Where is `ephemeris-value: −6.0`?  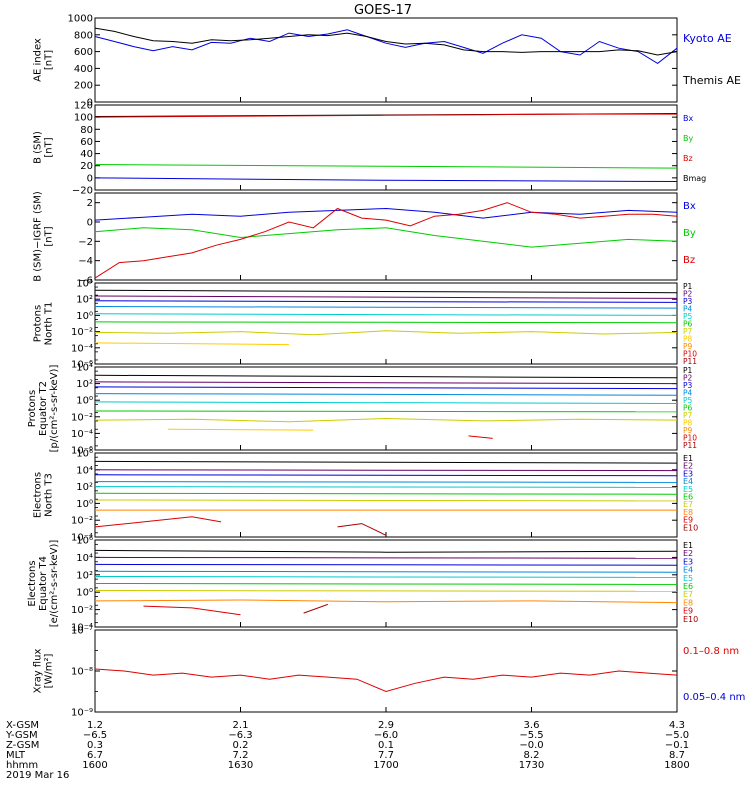 ephemeris-value: −6.0 is located at coordinates (386, 735).